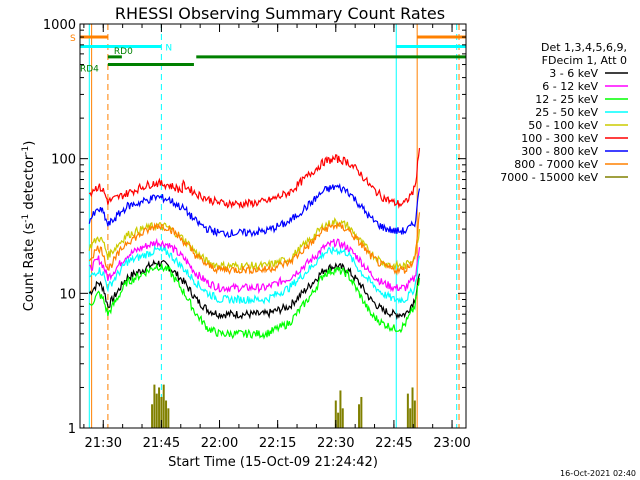 The height and width of the screenshot is (480, 640). Describe the element at coordinates (335, 443) in the screenshot. I see `x-tick-label: 22:30` at that location.